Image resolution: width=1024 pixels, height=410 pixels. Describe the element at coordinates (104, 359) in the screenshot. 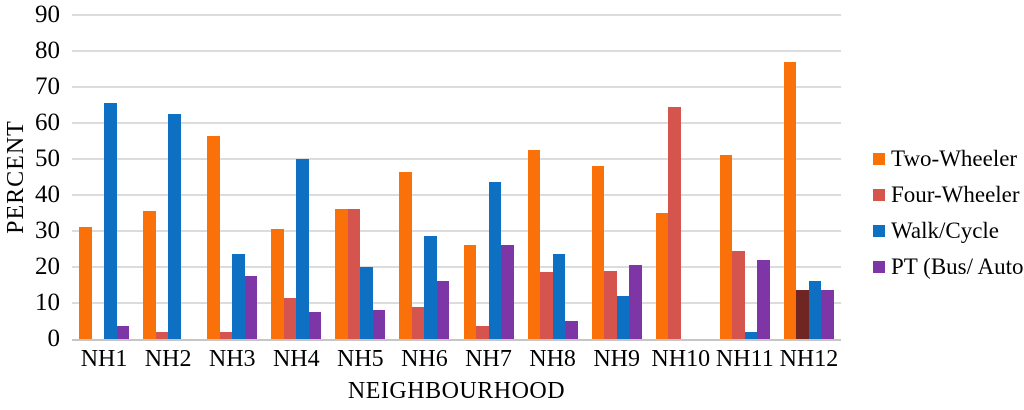

I see `x-tick-label: NH1` at that location.